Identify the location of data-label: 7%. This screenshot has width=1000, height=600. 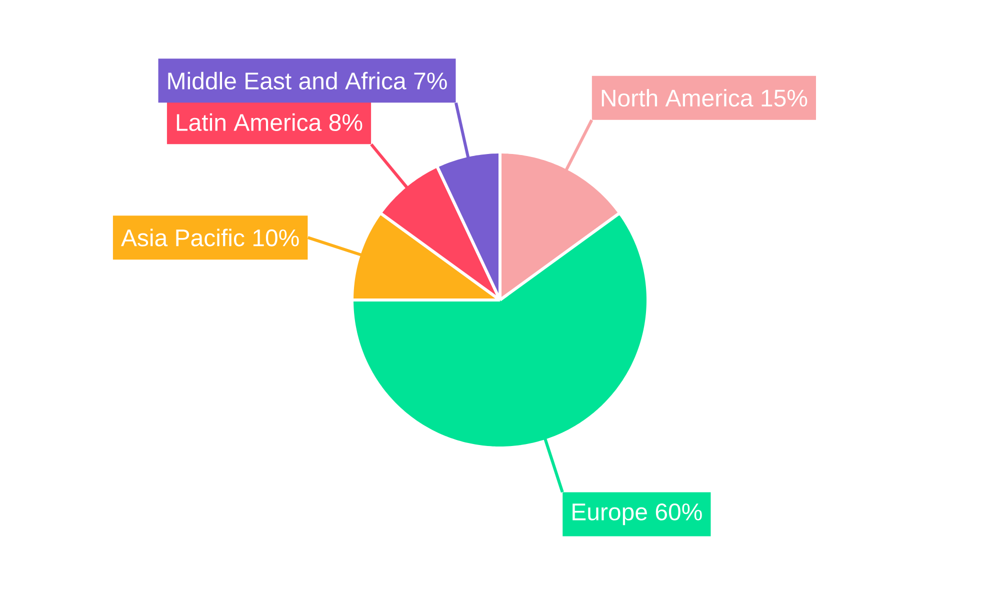
(430, 81).